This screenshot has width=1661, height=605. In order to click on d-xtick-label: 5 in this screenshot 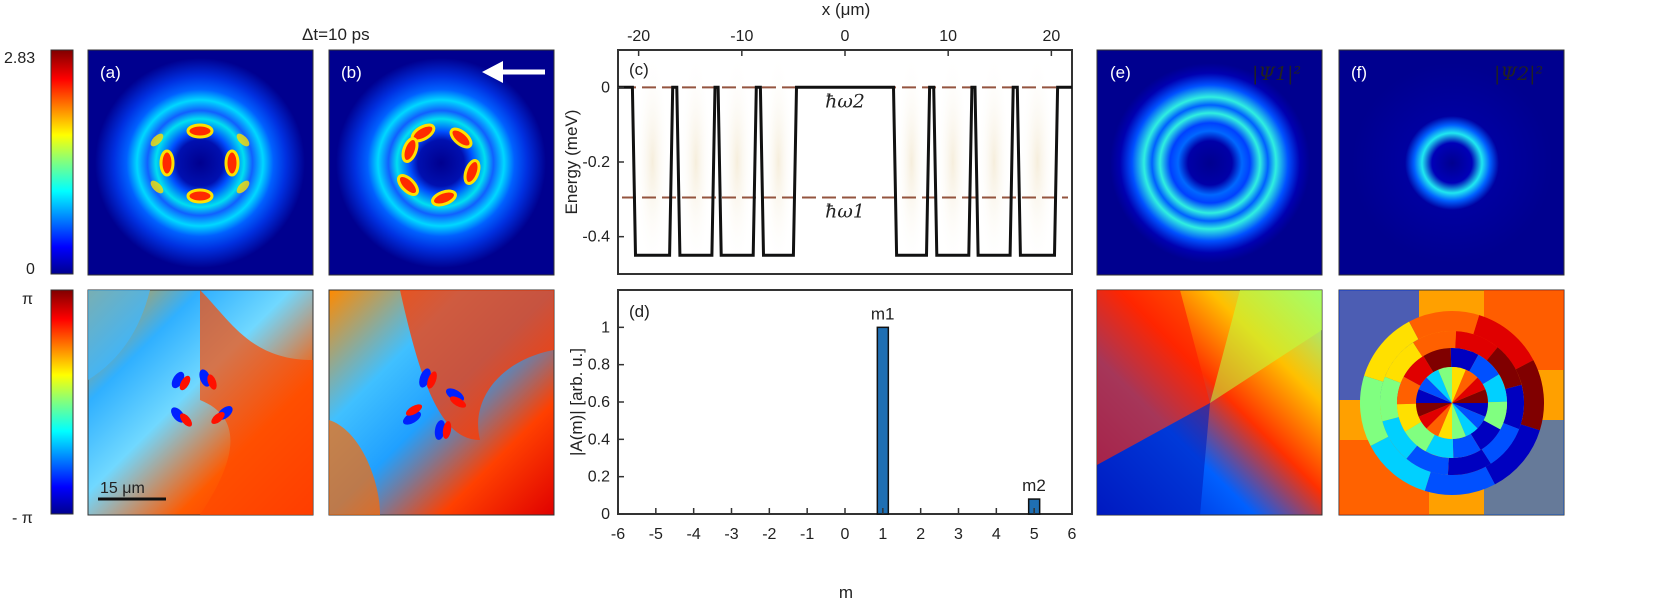, I will do `click(1034, 534)`.